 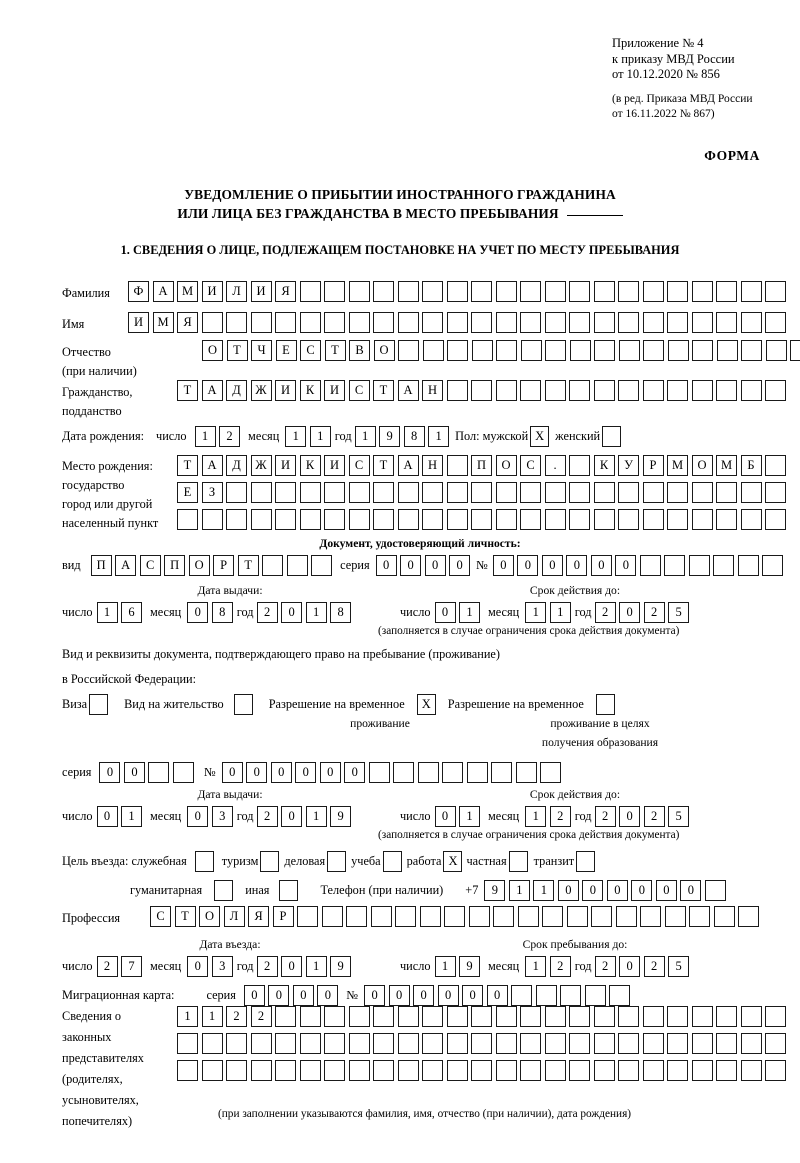 What do you see at coordinates (432, 390) in the screenshot?
I see `comb-cell: Н` at bounding box center [432, 390].